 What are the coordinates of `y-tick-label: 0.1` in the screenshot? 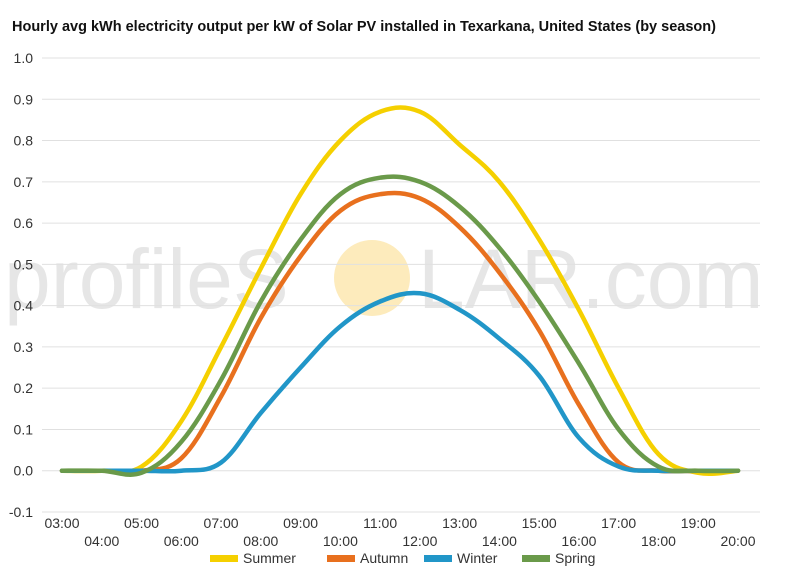 It's located at (24, 429).